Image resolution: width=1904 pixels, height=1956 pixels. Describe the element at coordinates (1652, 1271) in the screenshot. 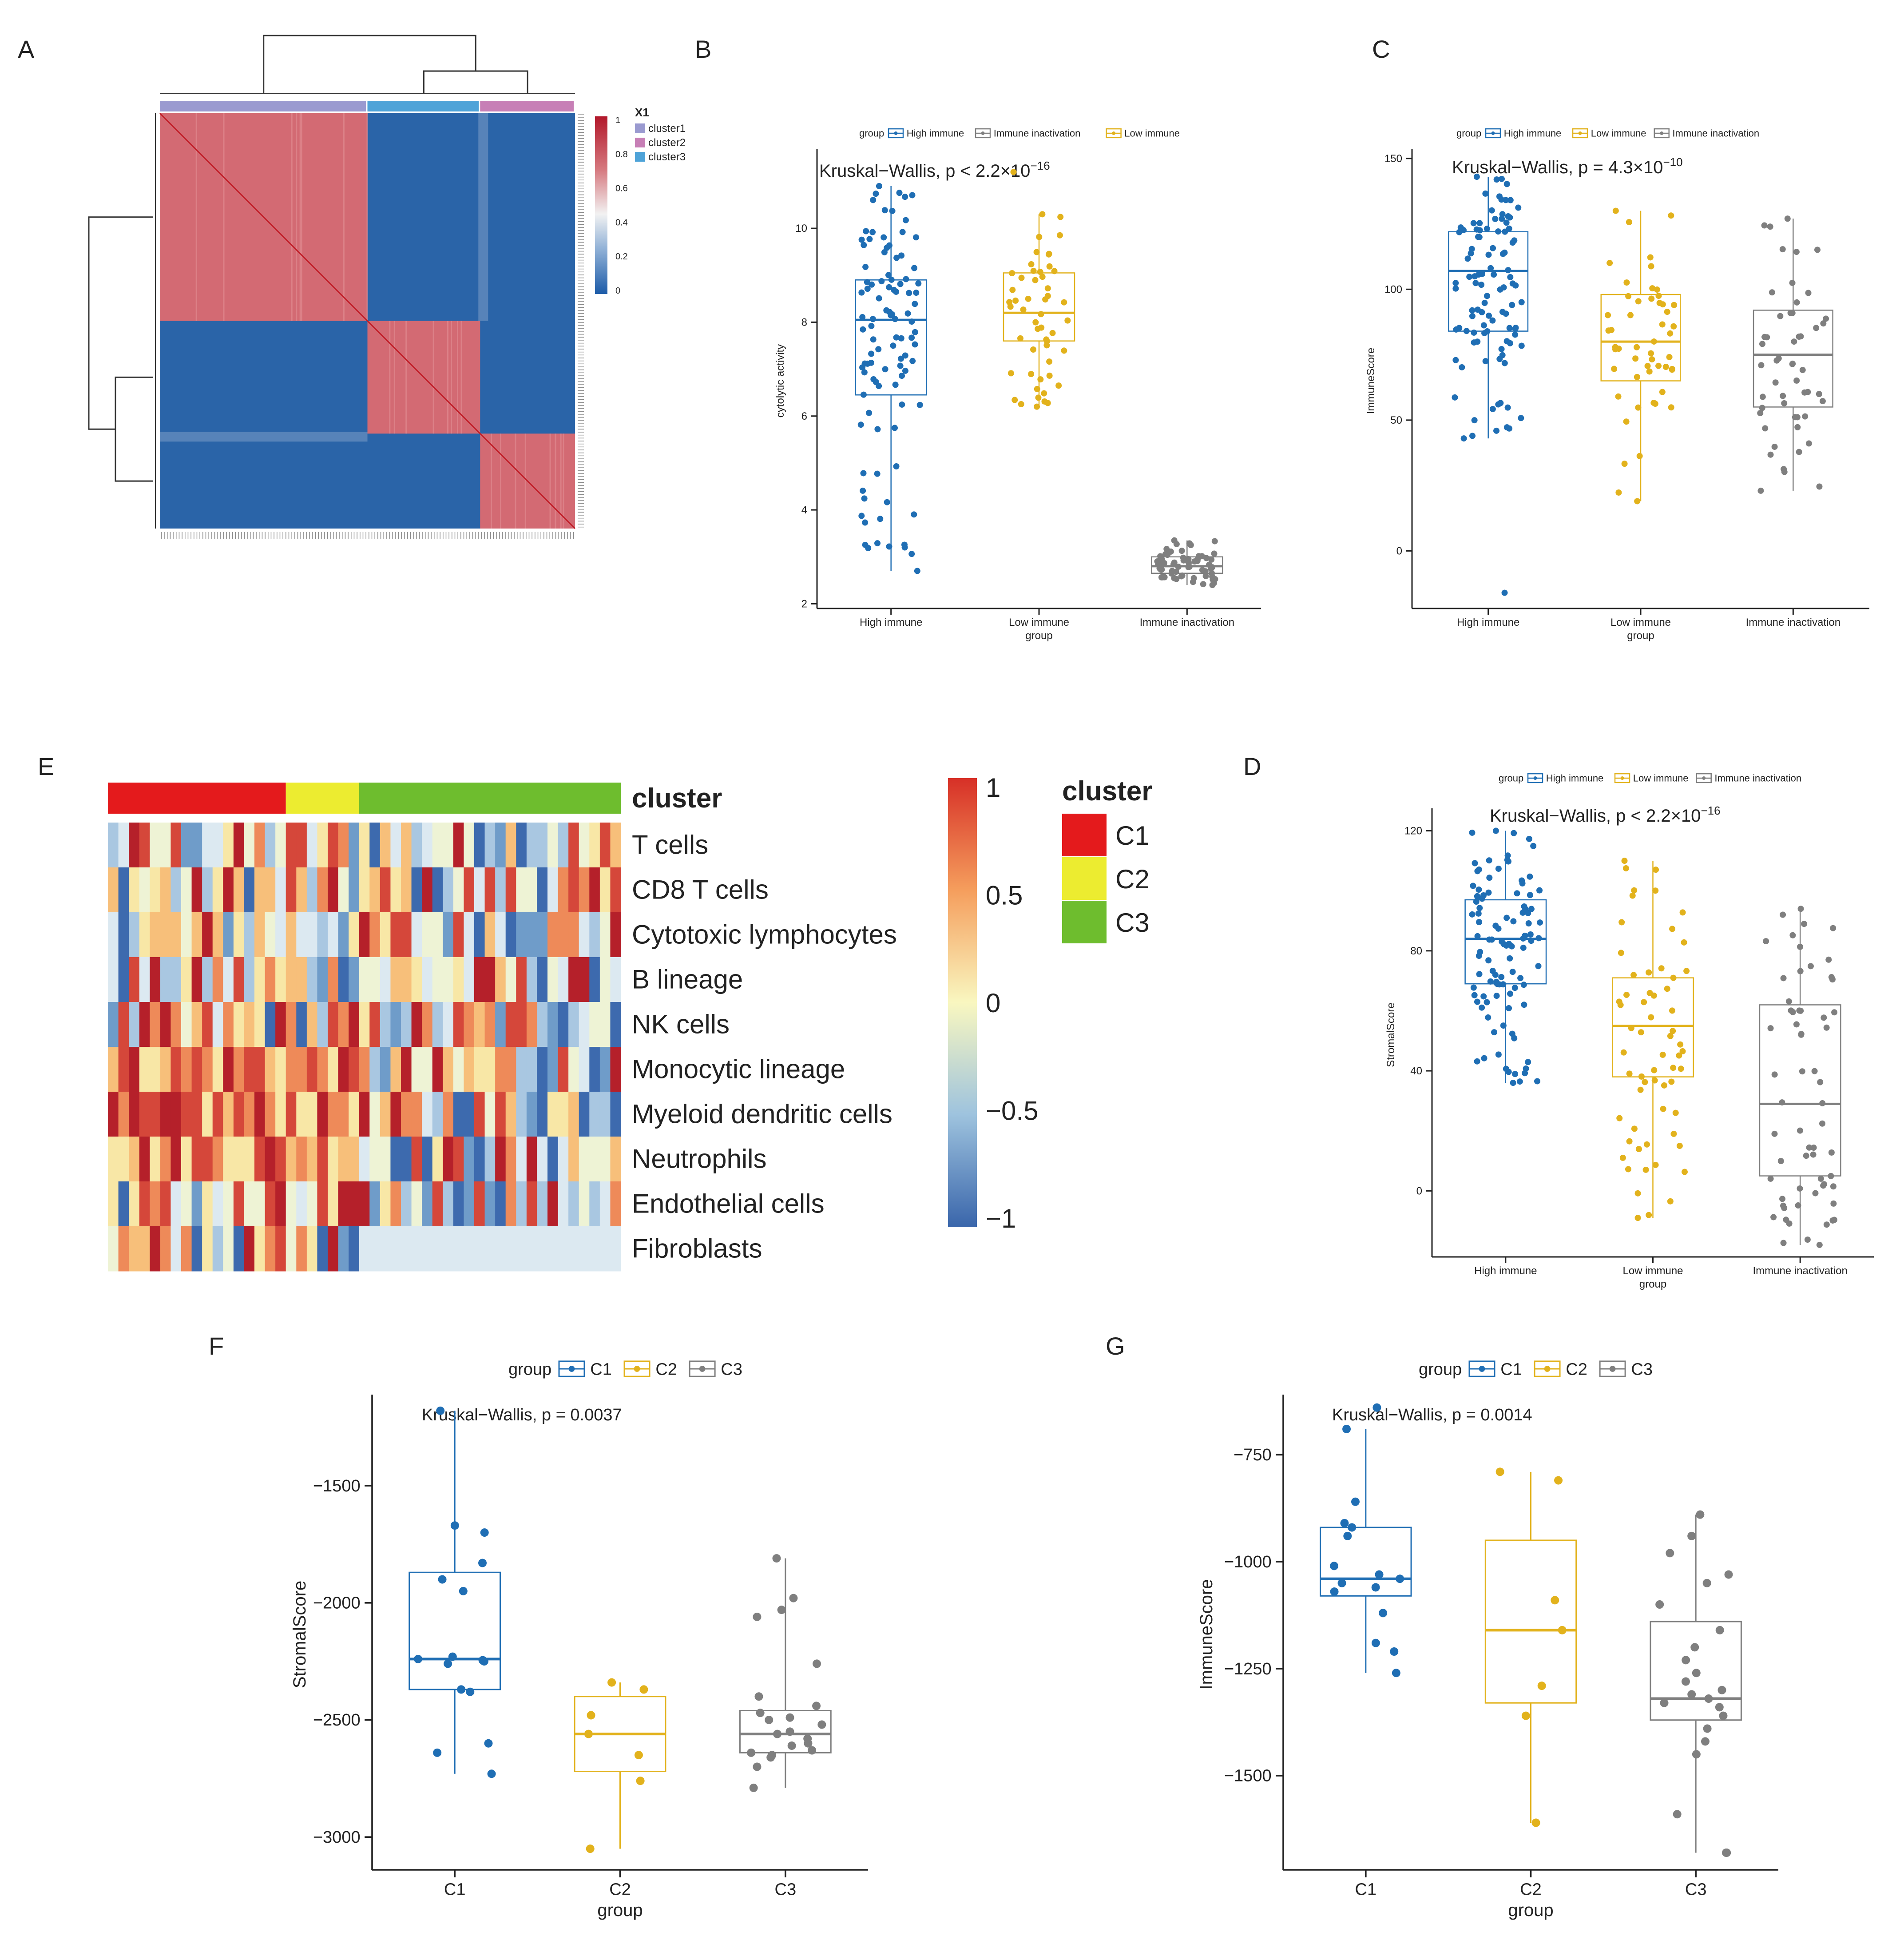

I see `x-tick-label: Low immune` at that location.